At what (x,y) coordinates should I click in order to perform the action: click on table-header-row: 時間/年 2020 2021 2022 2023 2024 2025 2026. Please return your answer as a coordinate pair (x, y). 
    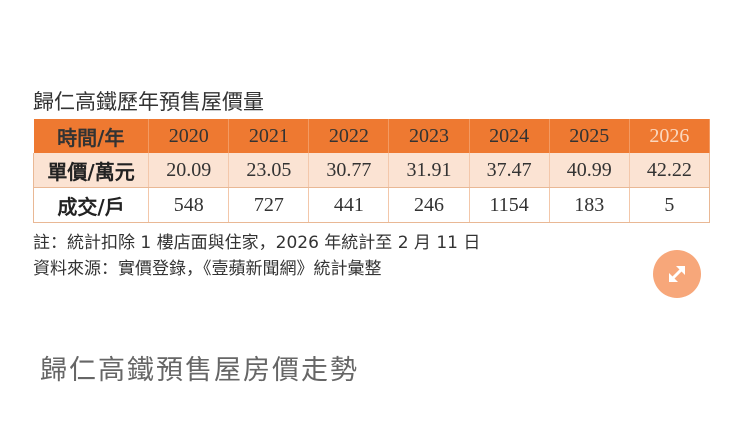
    Looking at the image, I should click on (372, 136).